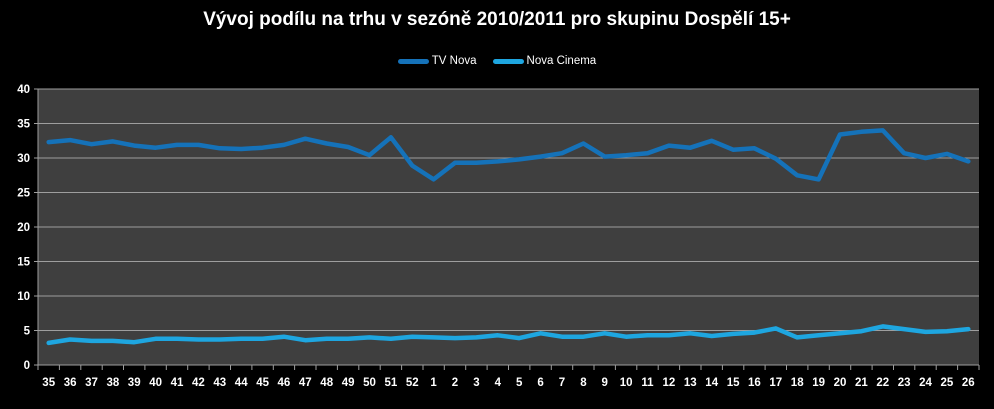 Image resolution: width=994 pixels, height=409 pixels. I want to click on x-axis-label: 47, so click(305, 383).